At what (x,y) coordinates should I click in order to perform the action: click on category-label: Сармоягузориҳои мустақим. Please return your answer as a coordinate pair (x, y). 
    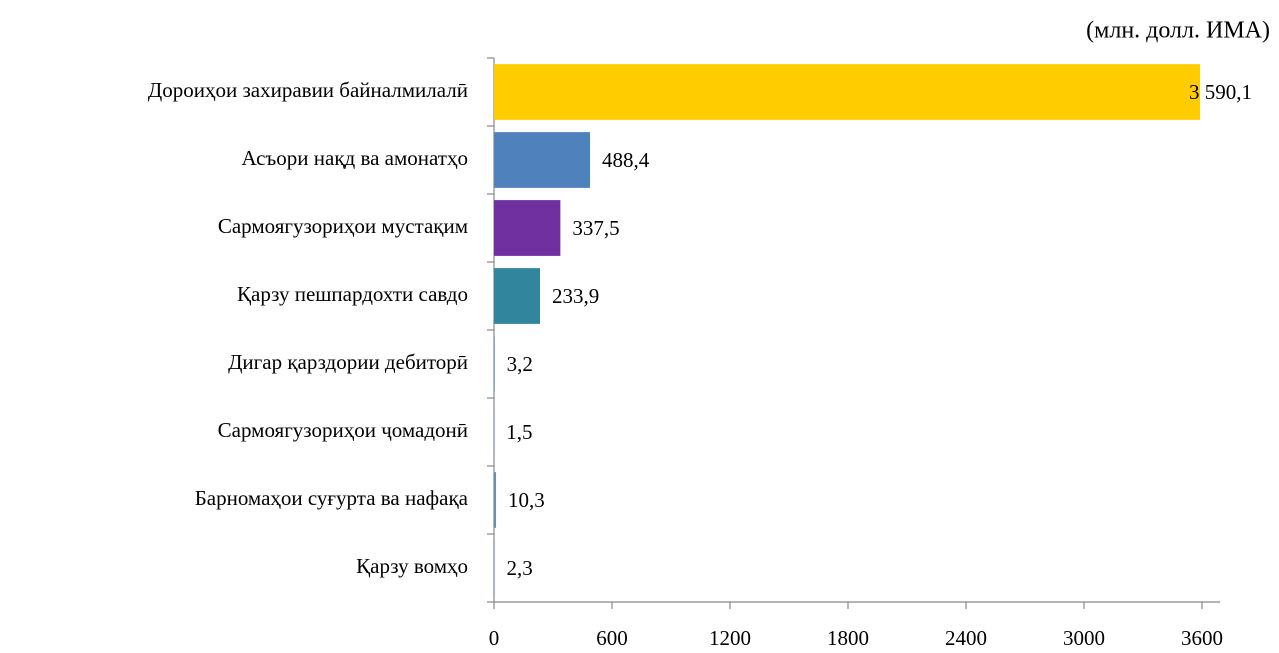
    Looking at the image, I should click on (343, 226).